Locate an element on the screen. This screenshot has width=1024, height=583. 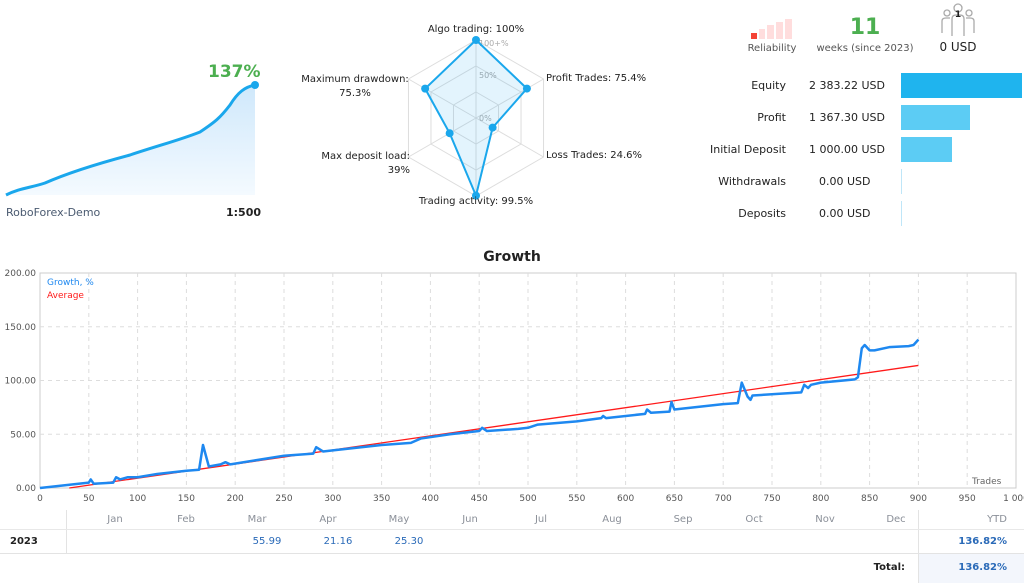
deposits-label: Deposits is located at coordinates (762, 213).